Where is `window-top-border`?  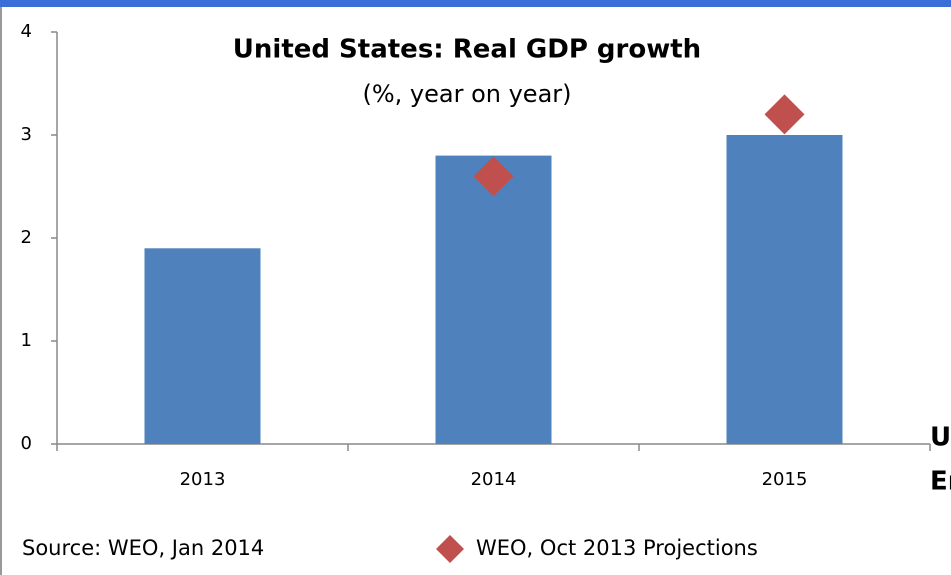 window-top-border is located at coordinates (475, 3).